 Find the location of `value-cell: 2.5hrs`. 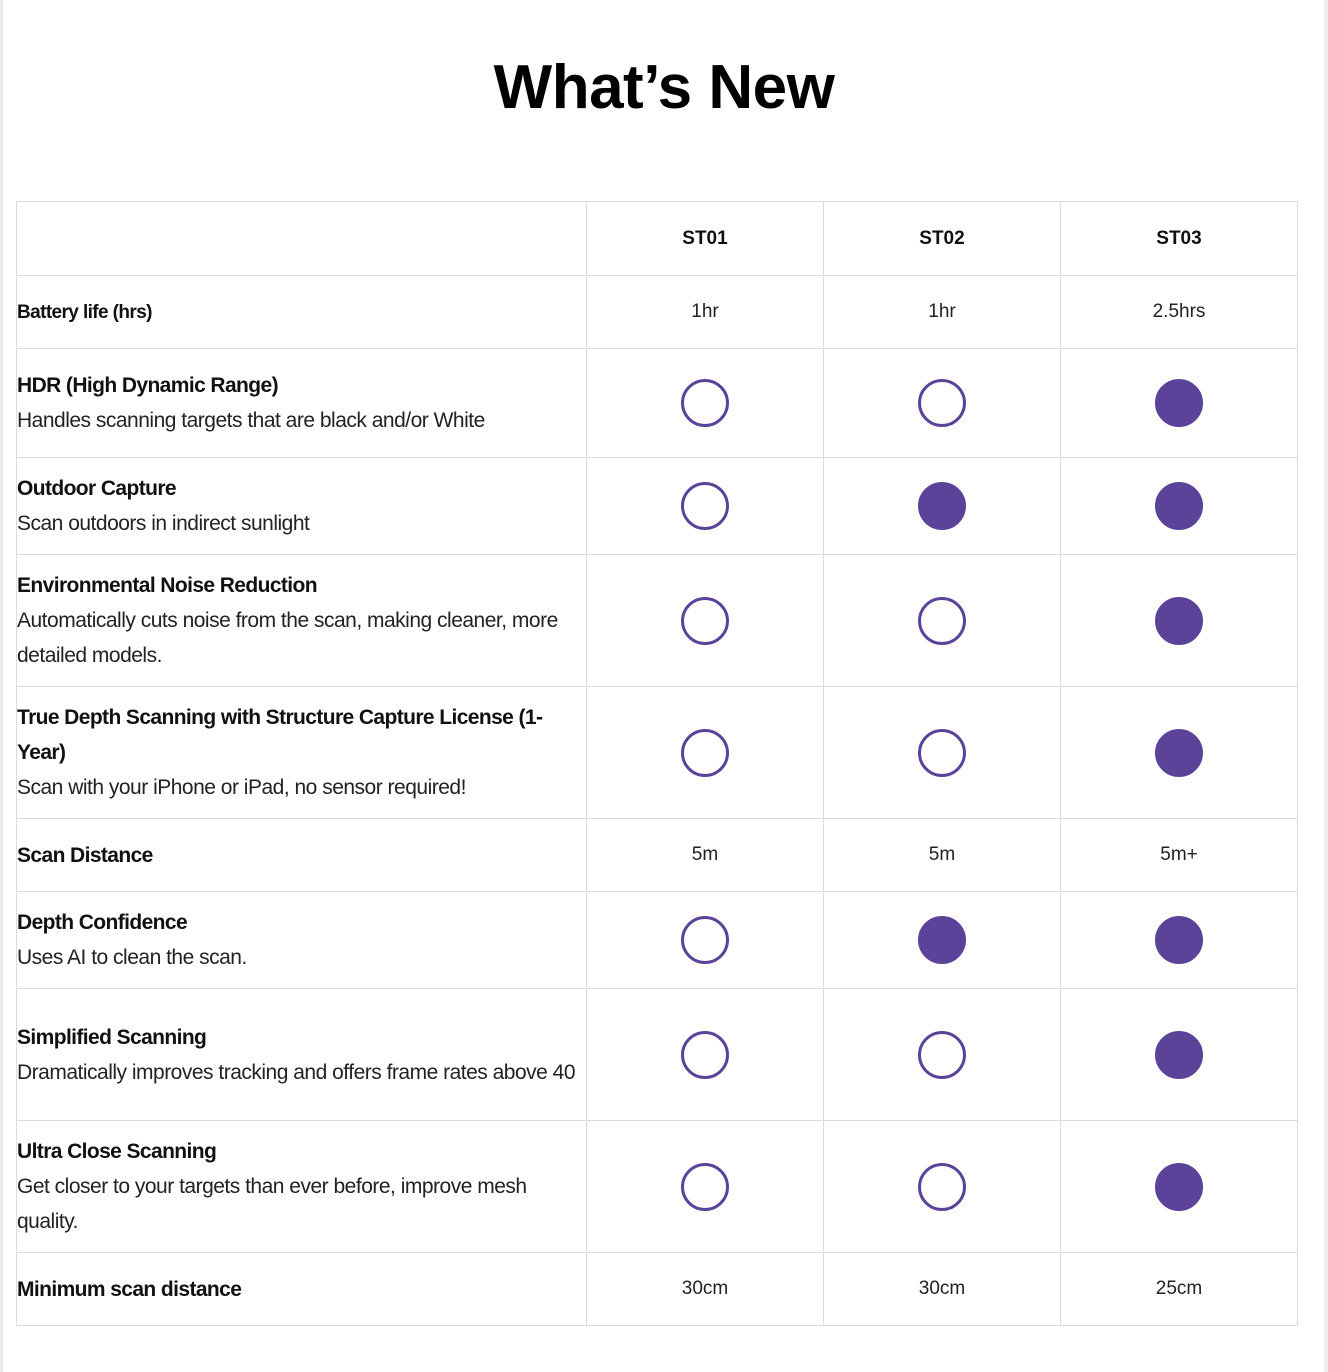

value-cell: 2.5hrs is located at coordinates (1179, 312).